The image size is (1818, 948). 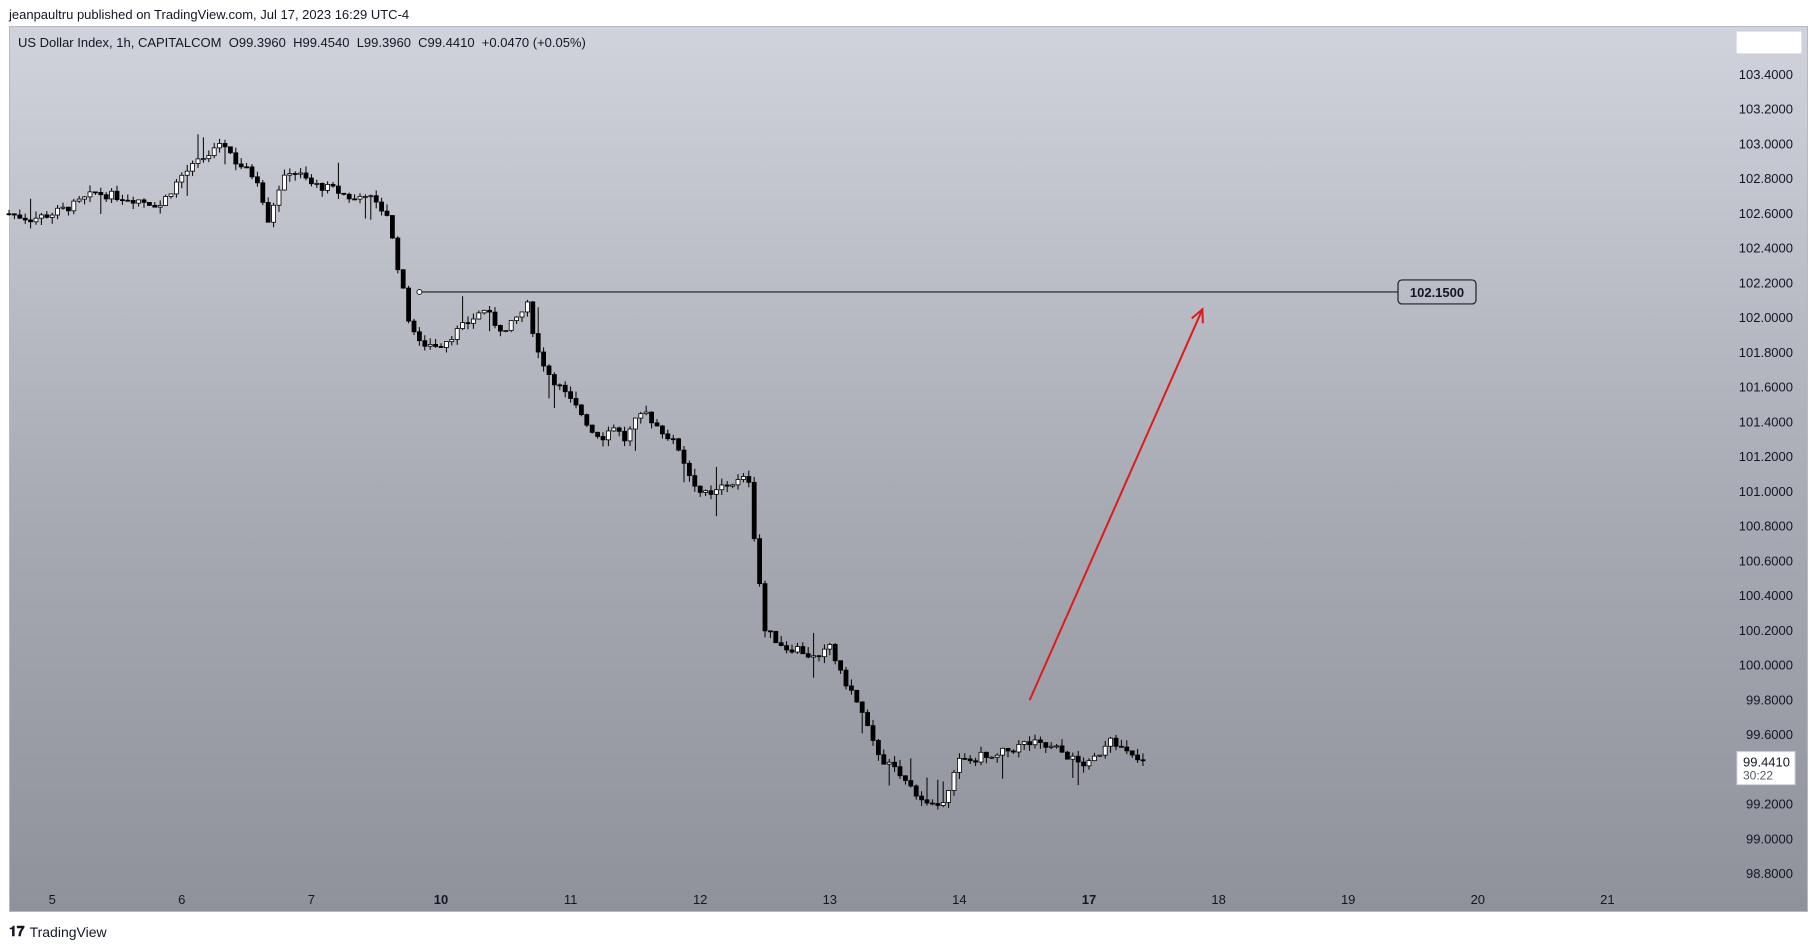 What do you see at coordinates (571, 899) in the screenshot?
I see `x-tick-label: 11` at bounding box center [571, 899].